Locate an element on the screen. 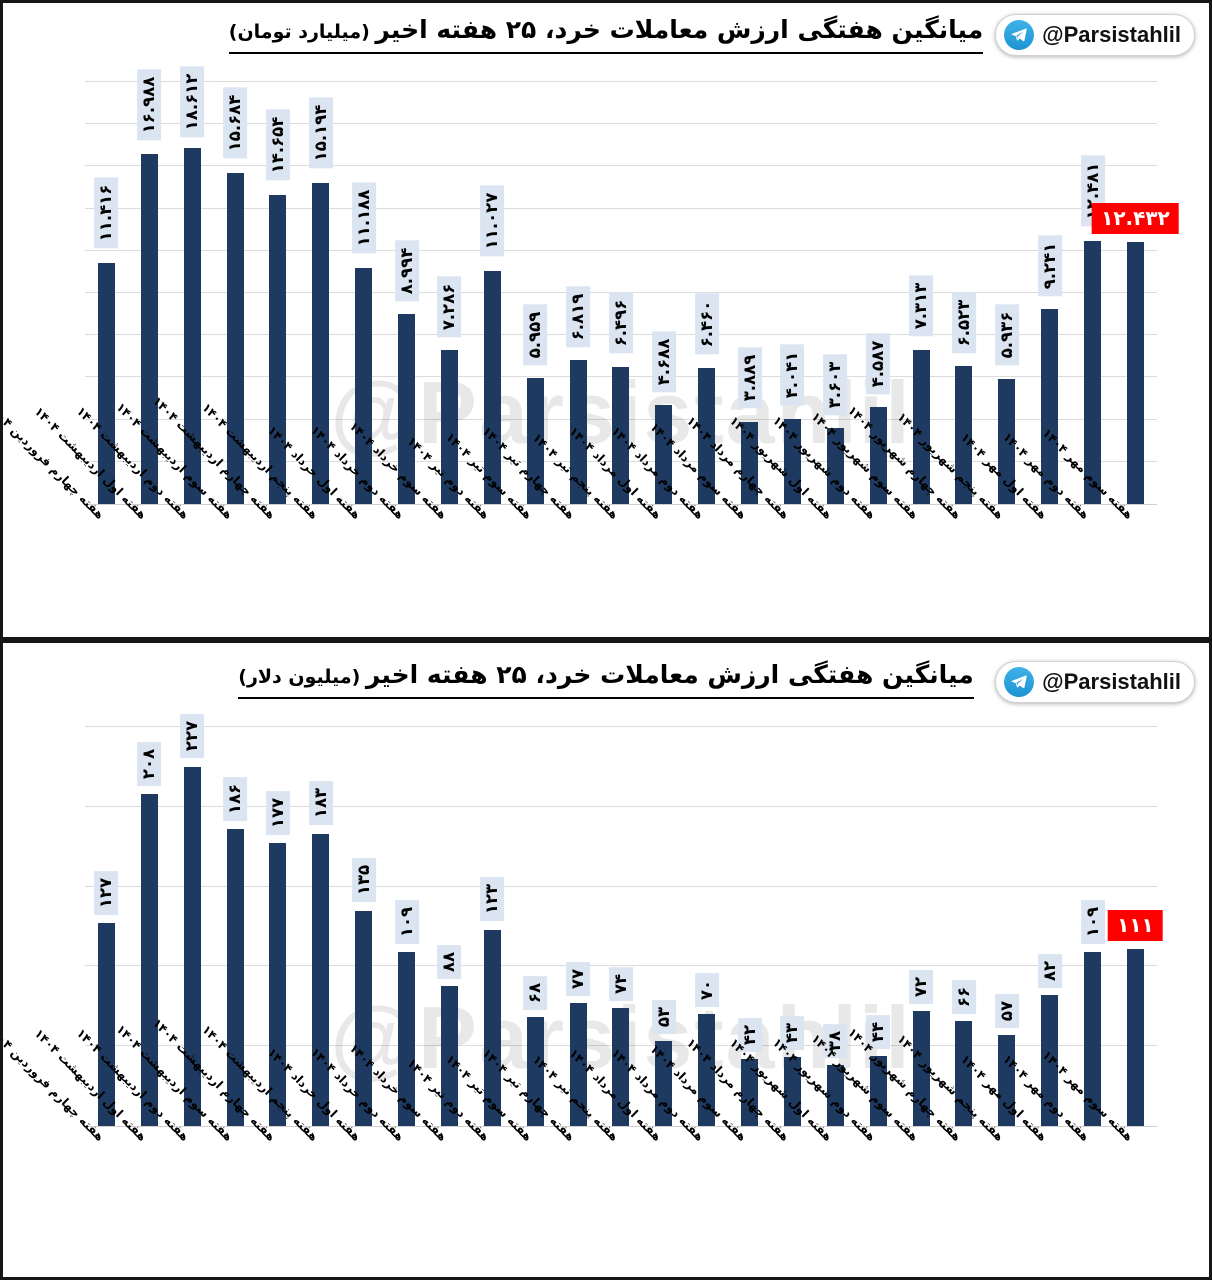  bar-slot: ۷۲ هفته سوم شهریور ۱۴۰۴ is located at coordinates (875, 927).